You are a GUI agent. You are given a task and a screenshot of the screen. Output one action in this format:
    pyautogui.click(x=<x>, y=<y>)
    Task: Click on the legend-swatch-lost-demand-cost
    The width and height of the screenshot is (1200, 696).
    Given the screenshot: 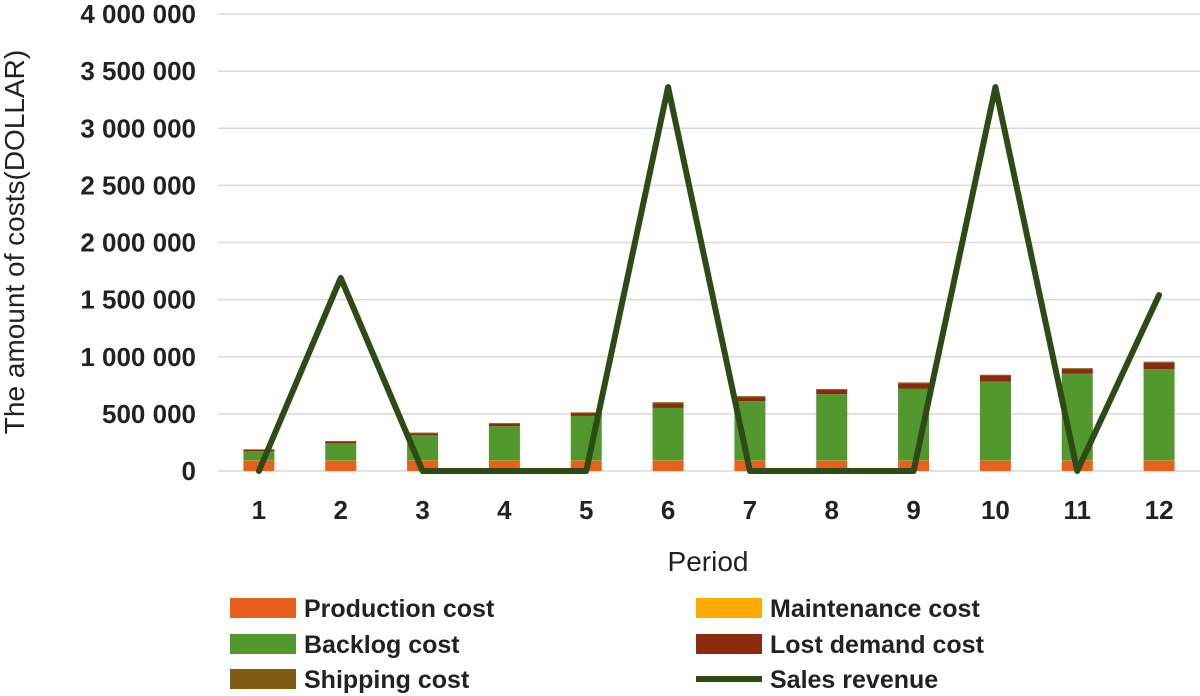 What is the action you would take?
    pyautogui.click(x=729, y=644)
    